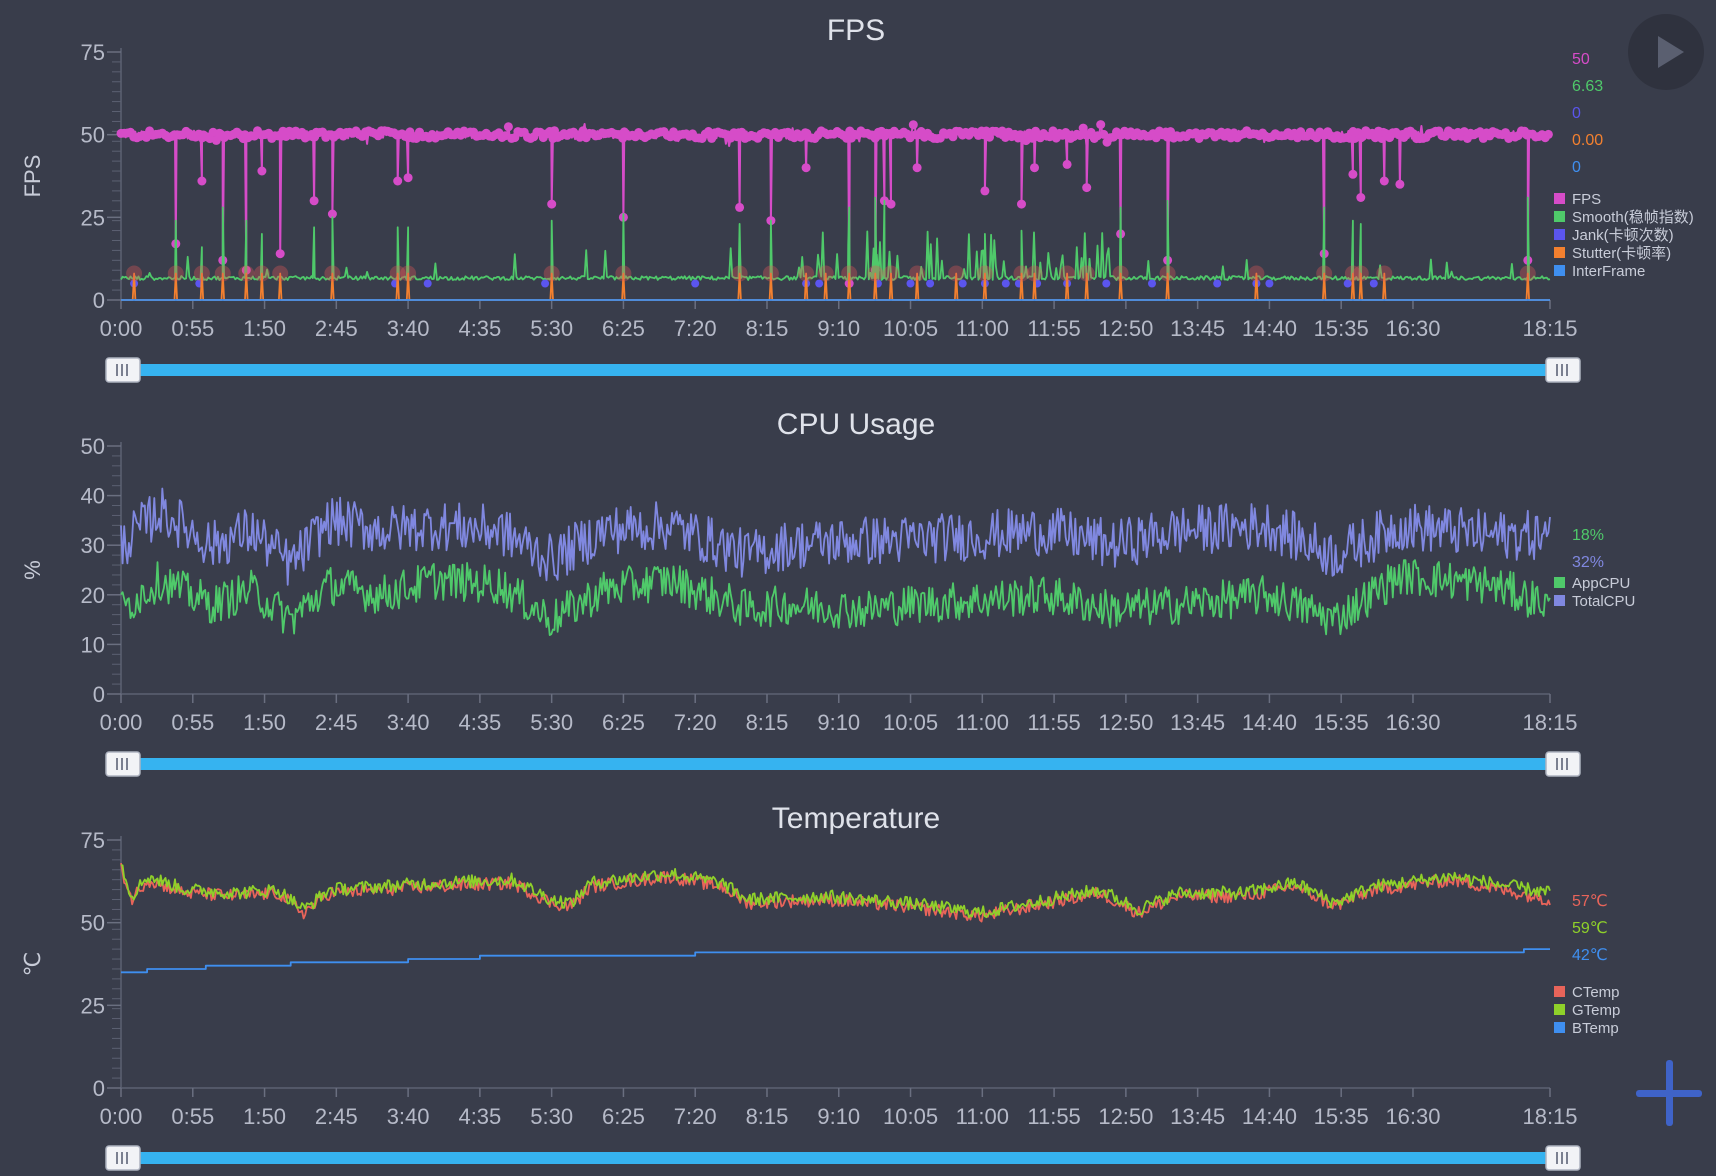 Image resolution: width=1716 pixels, height=1176 pixels. What do you see at coordinates (32, 176) in the screenshot?
I see `y-axis-label: FPS` at bounding box center [32, 176].